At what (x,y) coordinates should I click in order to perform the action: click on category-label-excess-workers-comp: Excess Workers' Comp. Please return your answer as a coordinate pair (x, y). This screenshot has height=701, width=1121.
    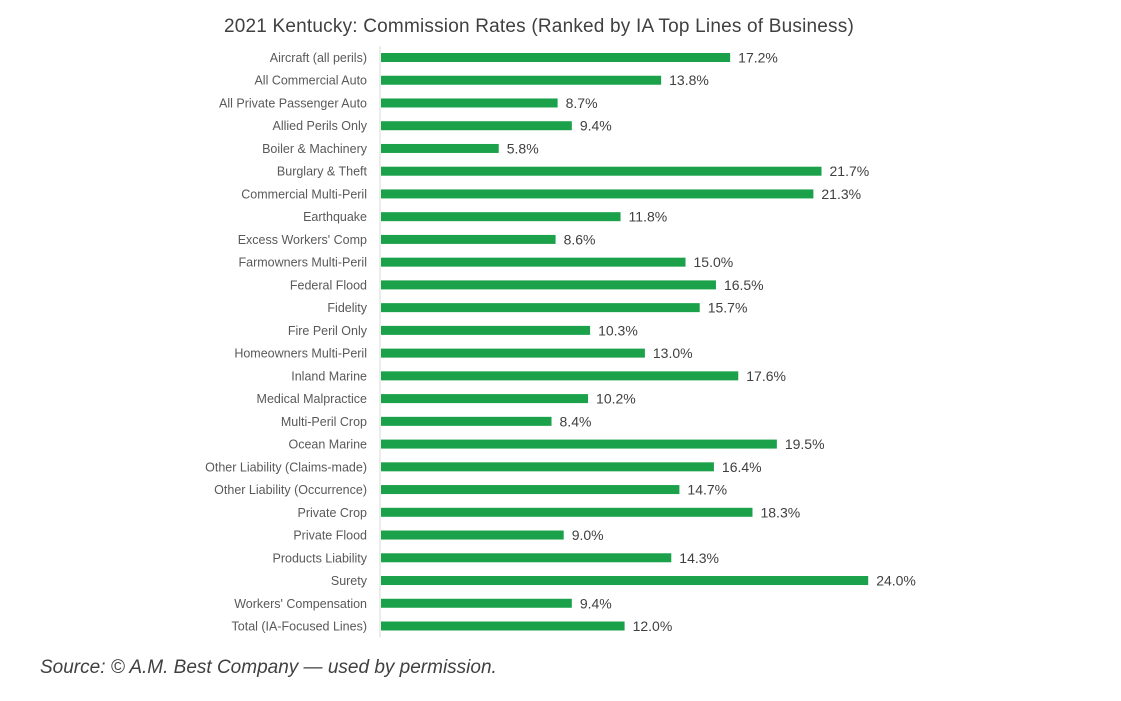
    Looking at the image, I should click on (302, 240).